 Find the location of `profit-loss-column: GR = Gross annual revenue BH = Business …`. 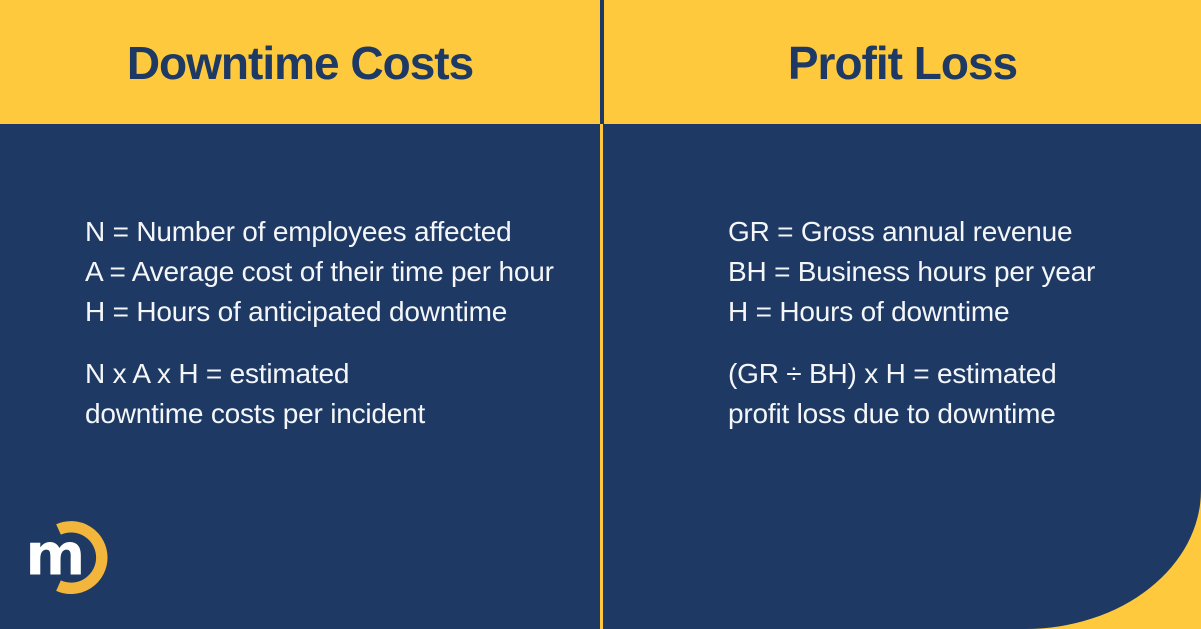

profit-loss-column: GR = Gross annual revenue BH = Business … is located at coordinates (911, 323).